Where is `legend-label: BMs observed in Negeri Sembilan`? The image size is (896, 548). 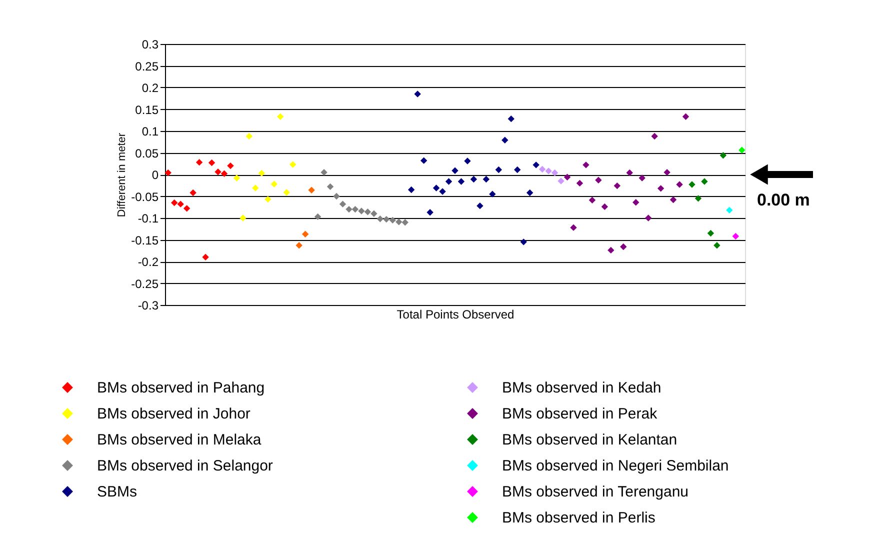
legend-label: BMs observed in Negeri Sembilan is located at coordinates (615, 466).